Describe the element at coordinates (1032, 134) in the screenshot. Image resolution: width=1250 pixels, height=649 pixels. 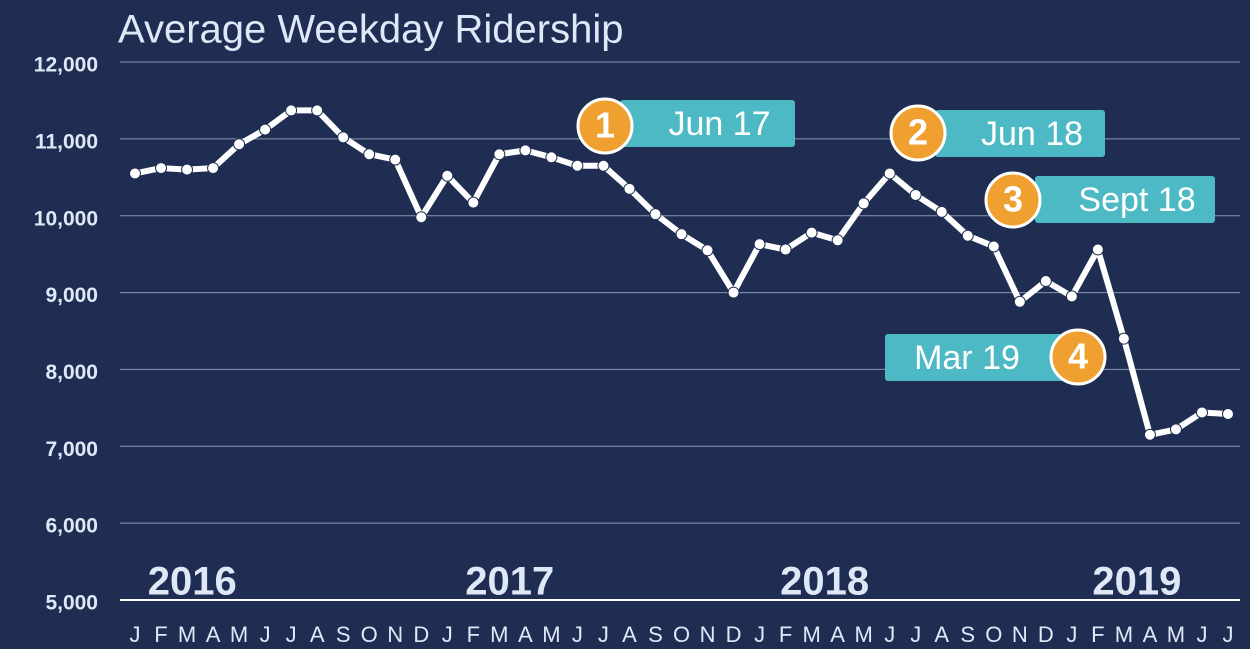
I see `callout-label: Jun 18` at that location.